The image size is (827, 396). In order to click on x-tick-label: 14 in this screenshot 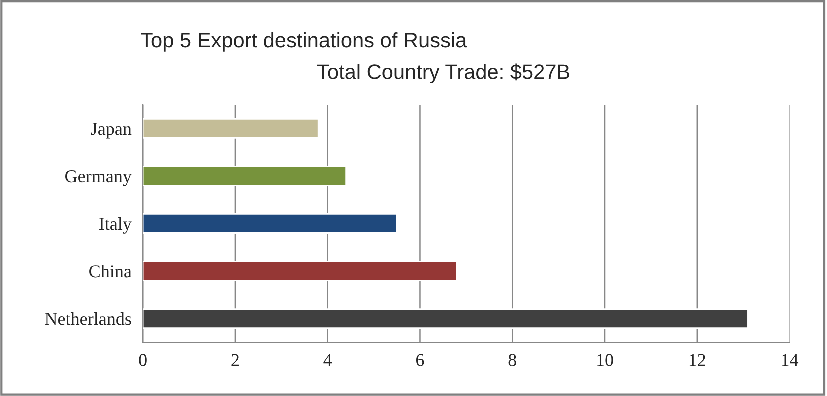, I will do `click(790, 360)`.